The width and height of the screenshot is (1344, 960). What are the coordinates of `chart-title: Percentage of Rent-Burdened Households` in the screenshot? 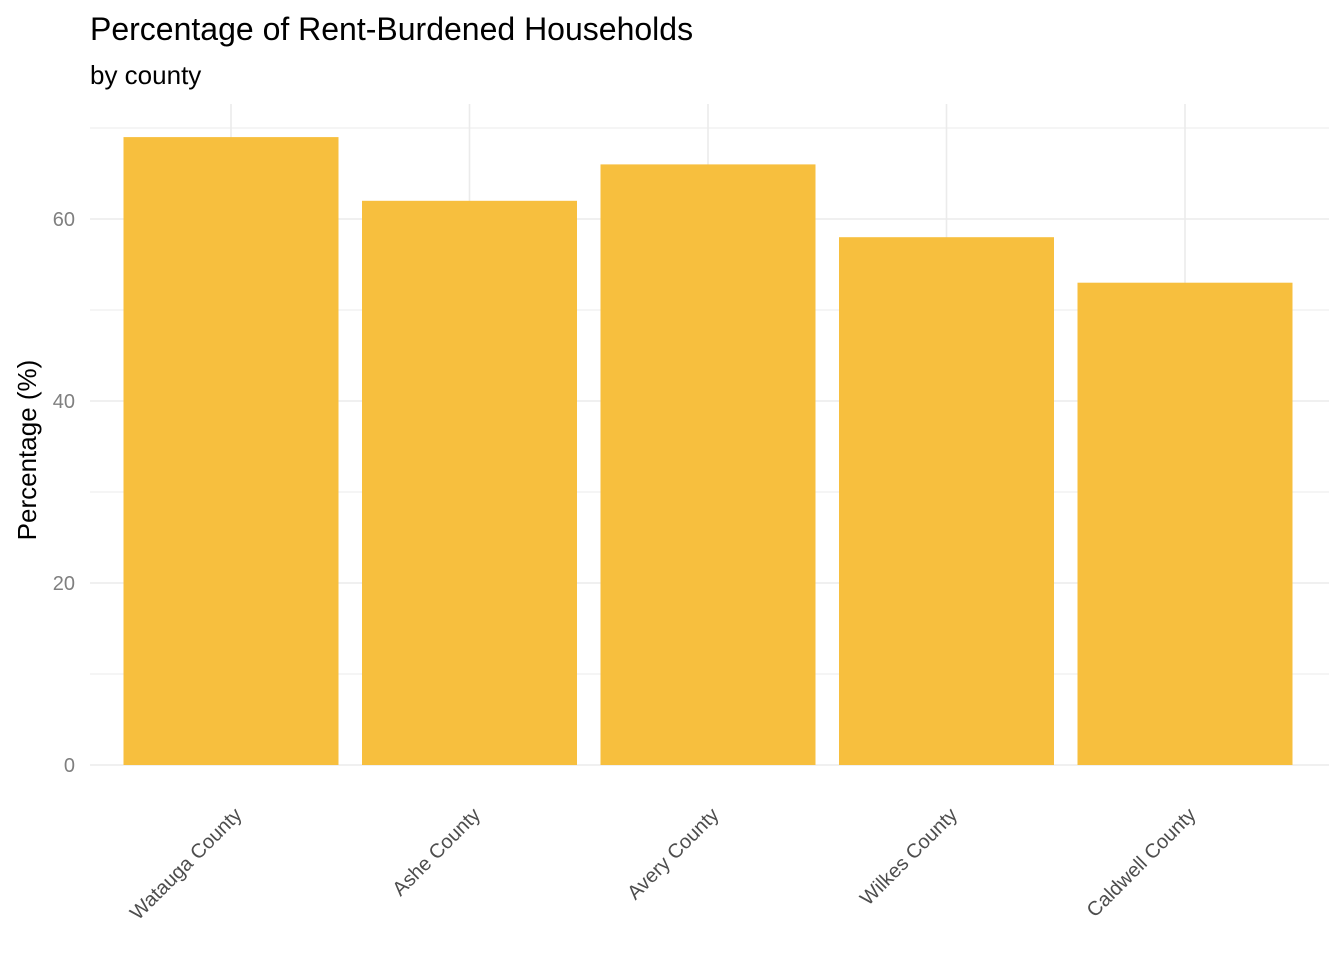 It's located at (392, 29).